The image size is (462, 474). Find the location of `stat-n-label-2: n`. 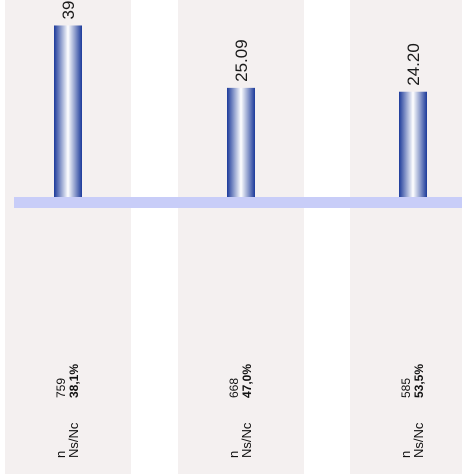

stat-n-label-2: n is located at coordinates (233, 454).